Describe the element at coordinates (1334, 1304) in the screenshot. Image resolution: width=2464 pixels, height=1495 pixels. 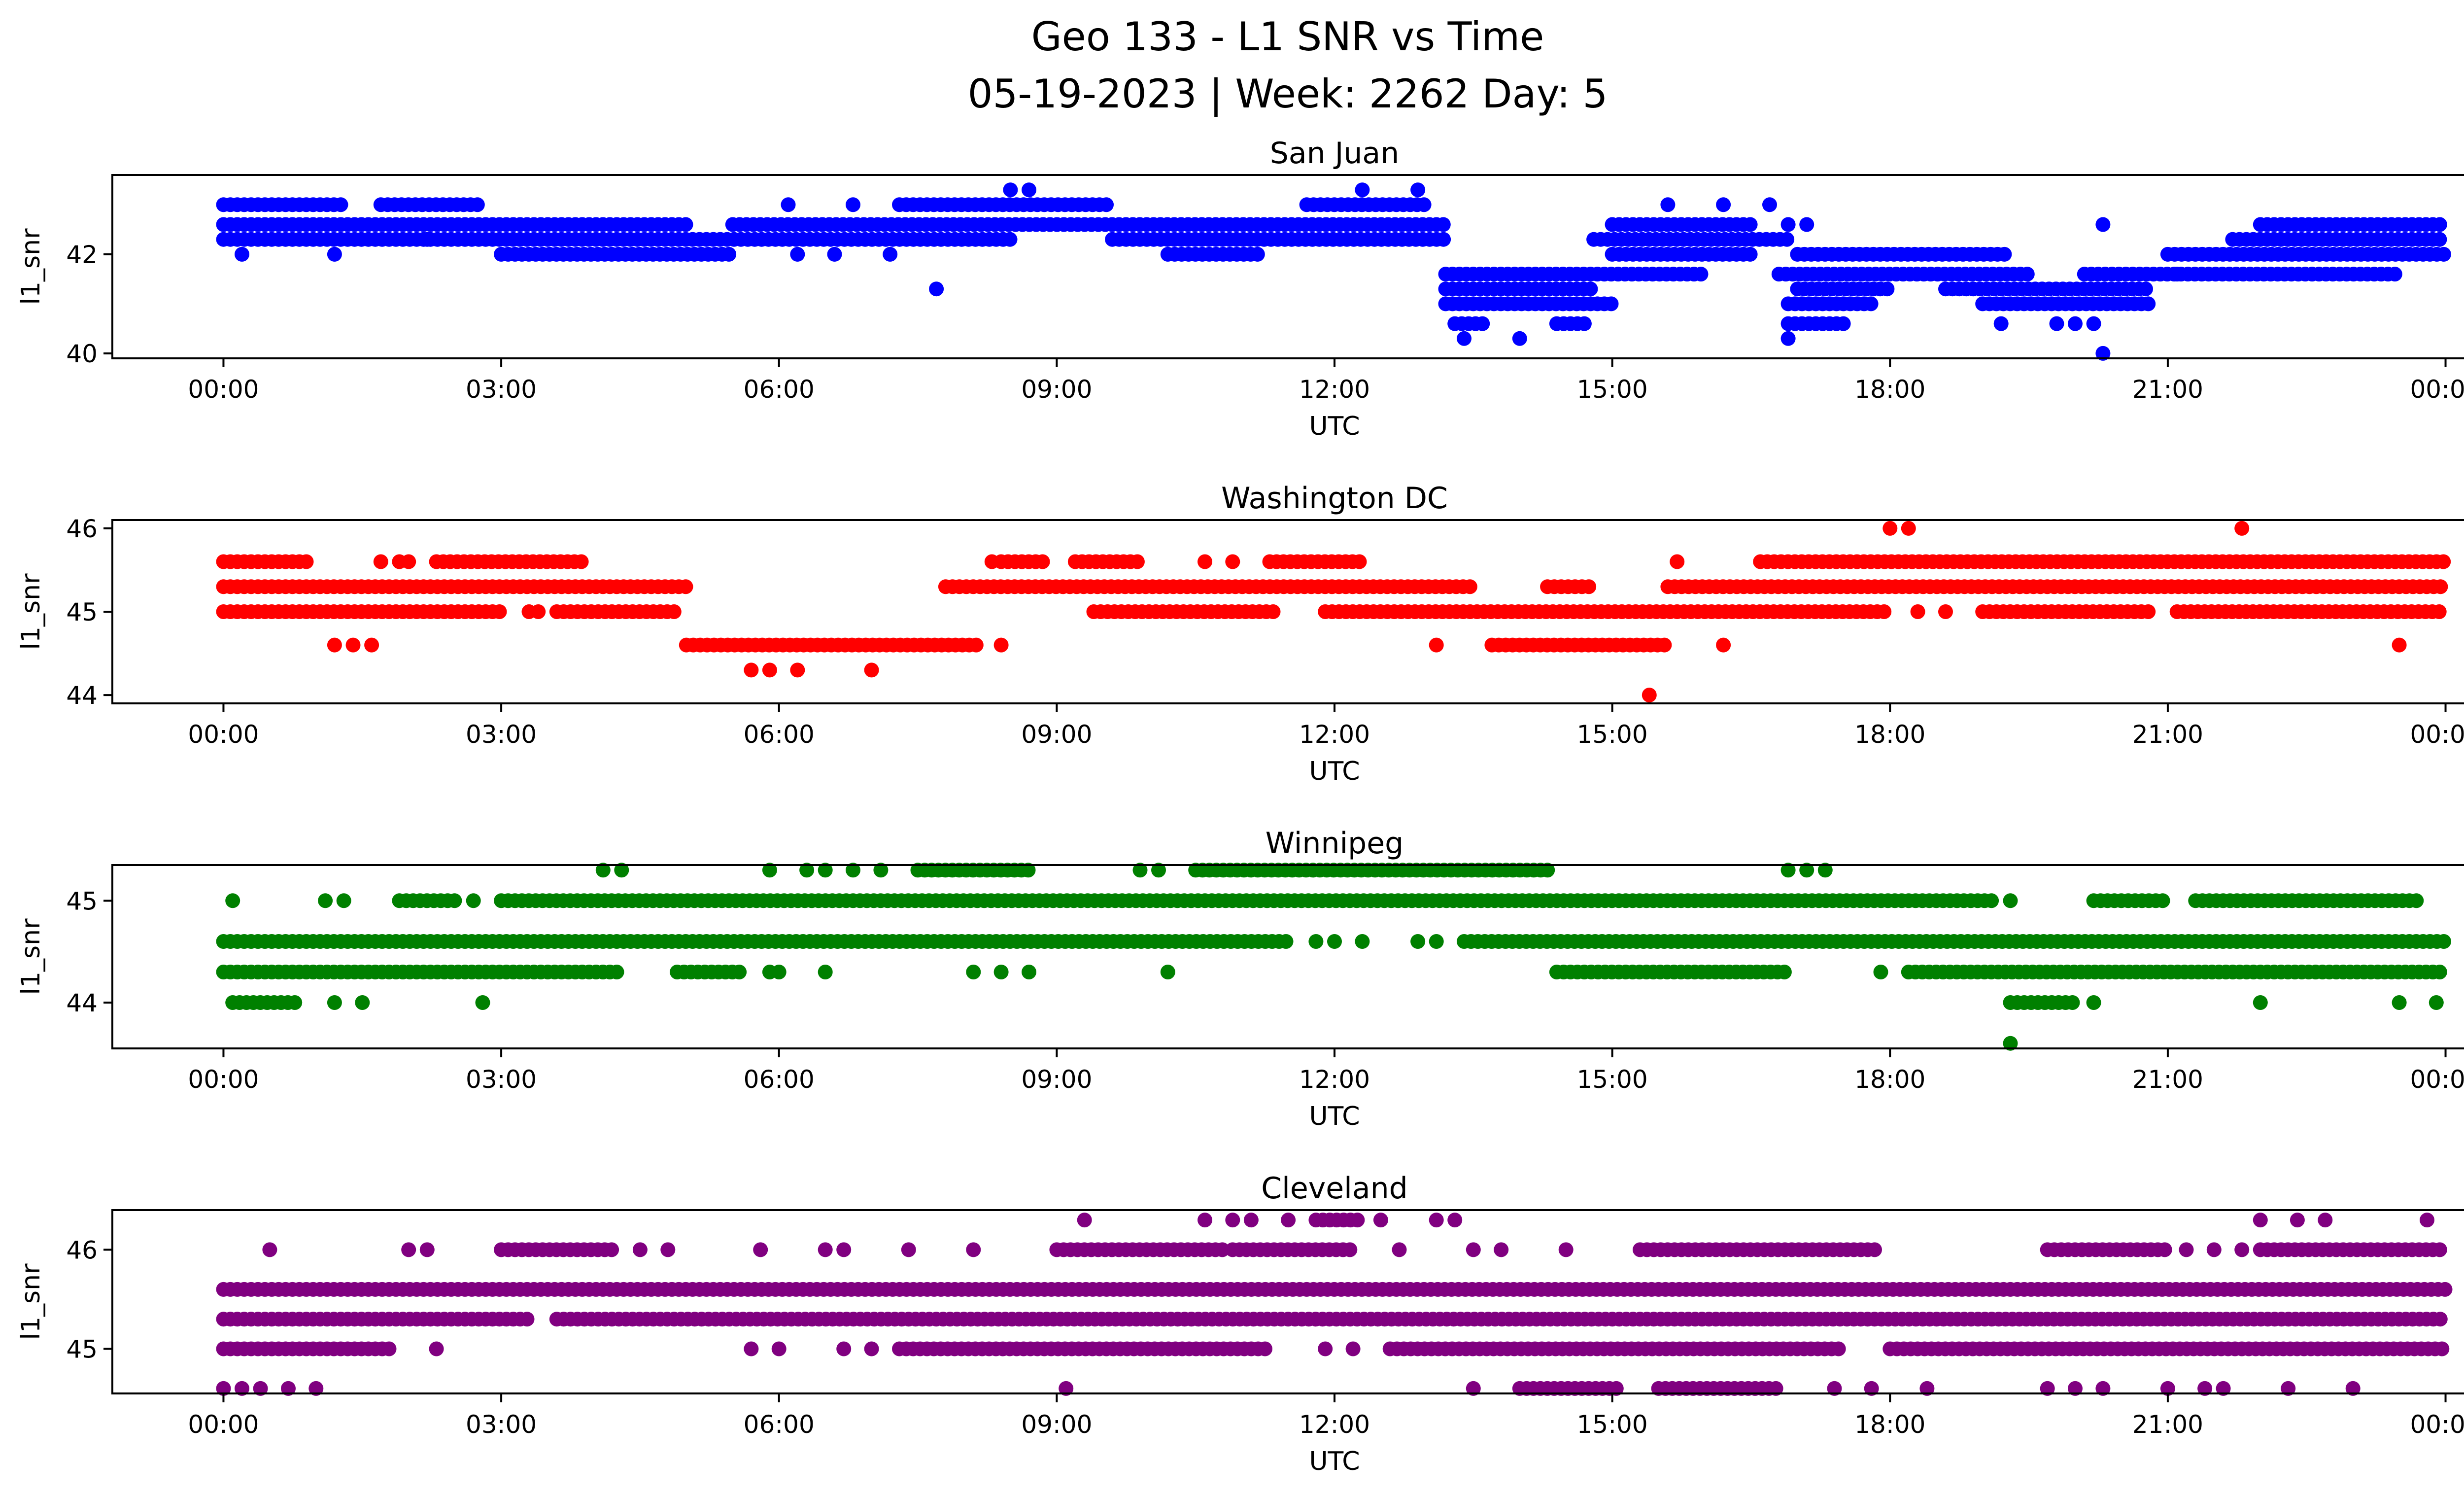
I see `data-points` at that location.